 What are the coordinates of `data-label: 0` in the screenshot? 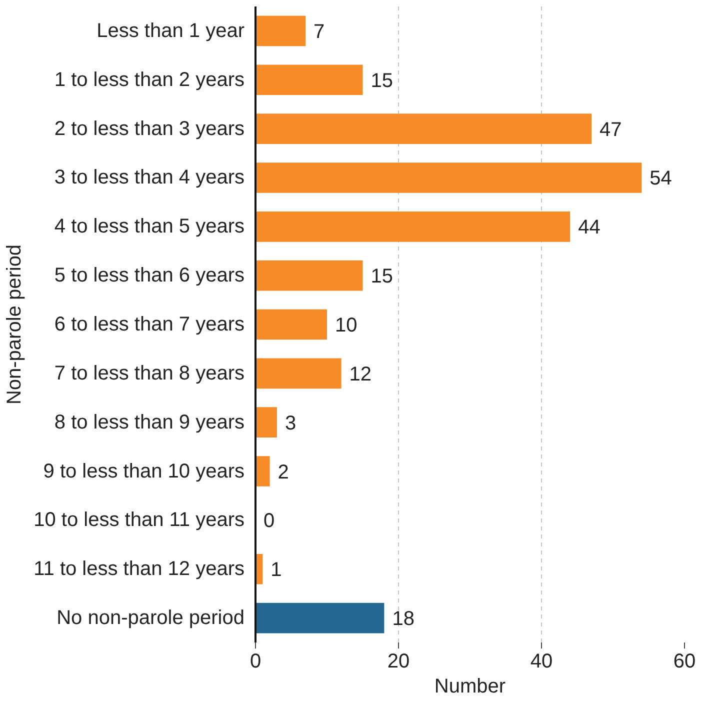 It's located at (269, 521).